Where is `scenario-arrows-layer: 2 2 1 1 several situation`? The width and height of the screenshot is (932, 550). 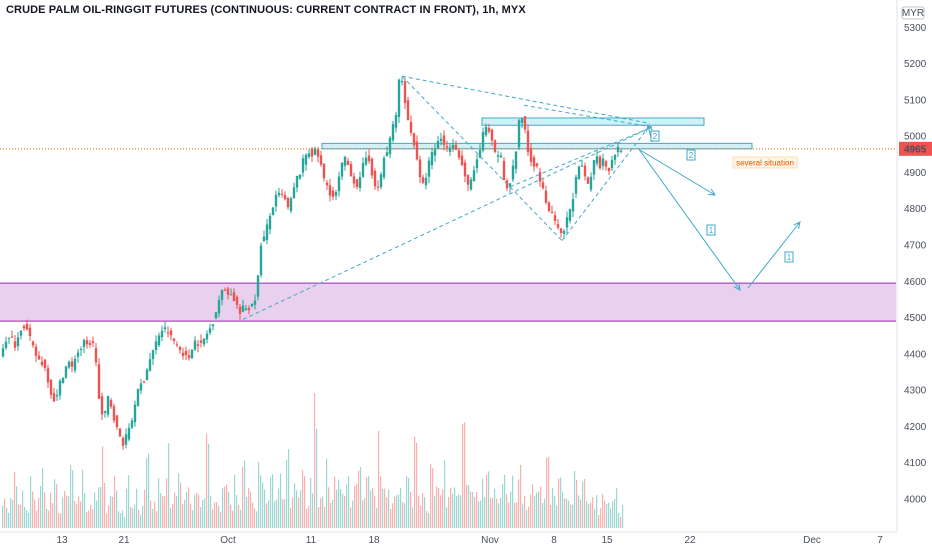
scenario-arrows-layer: 2 2 1 1 several situation is located at coordinates (719, 207).